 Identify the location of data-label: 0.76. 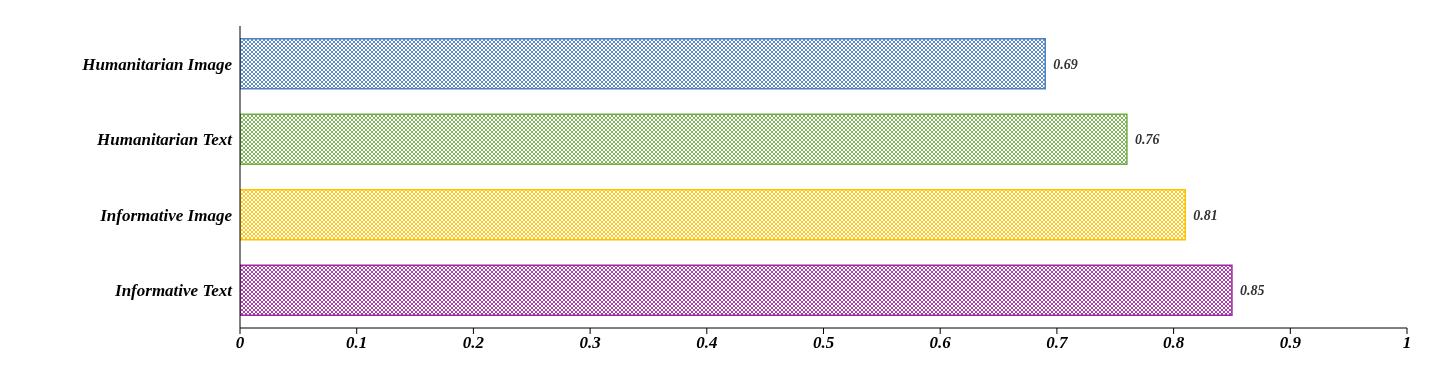
(1147, 140).